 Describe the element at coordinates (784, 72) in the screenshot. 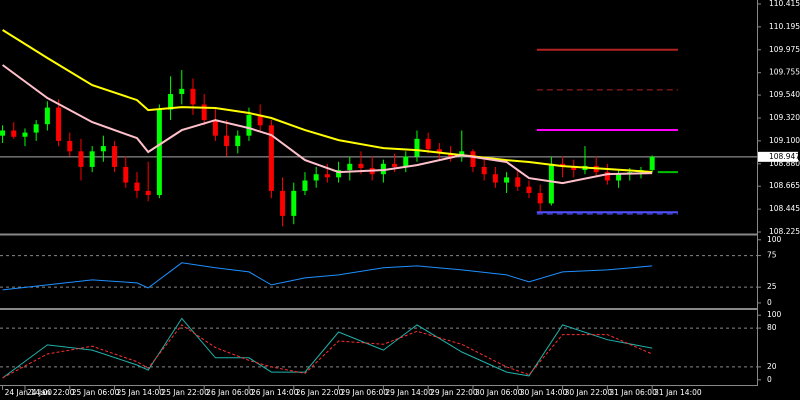

I see `y-tick-label: 109.755` at that location.